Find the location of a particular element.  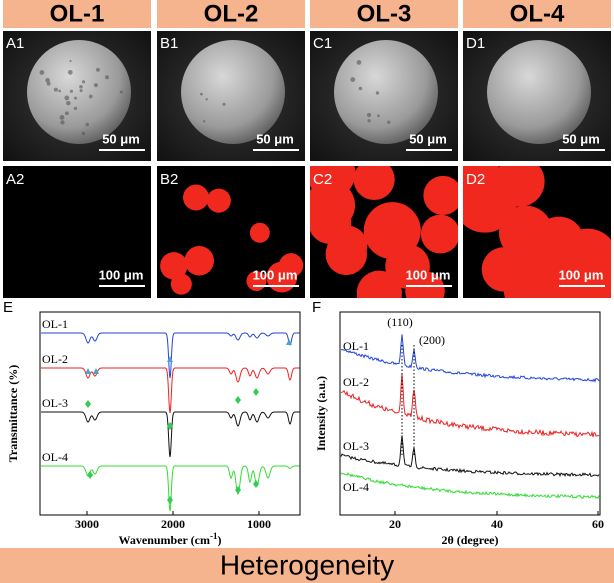

fluorescence-image is located at coordinates (77, 232).